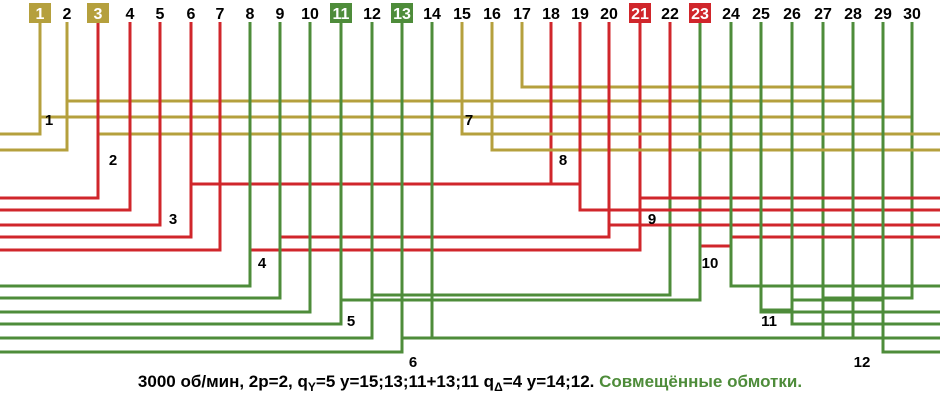 The width and height of the screenshot is (940, 400). What do you see at coordinates (432, 14) in the screenshot?
I see `slot-number-14: 14` at bounding box center [432, 14].